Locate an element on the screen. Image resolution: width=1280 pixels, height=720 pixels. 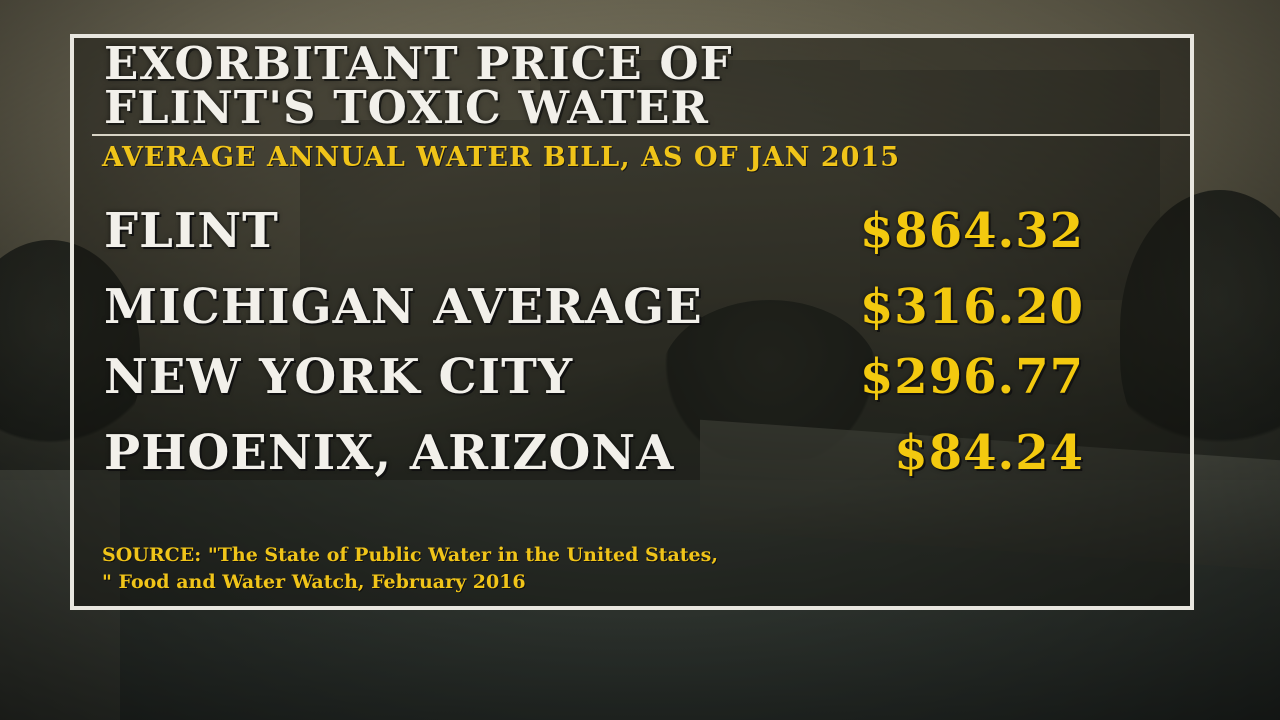
title-line-2: FLINT'S TOXIC WATER is located at coordinates (406, 107).